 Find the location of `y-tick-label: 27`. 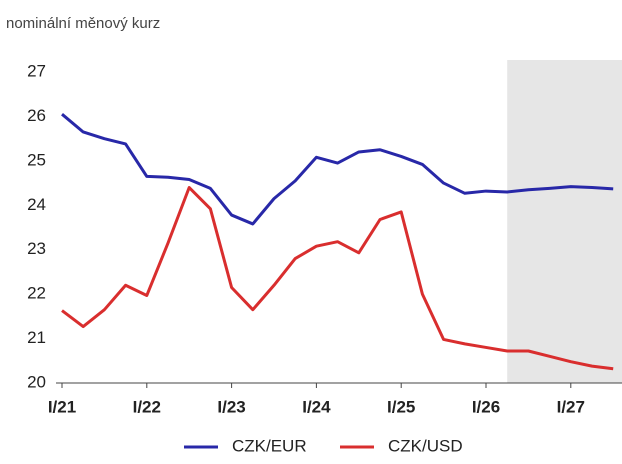

y-tick-label: 27 is located at coordinates (36, 70).